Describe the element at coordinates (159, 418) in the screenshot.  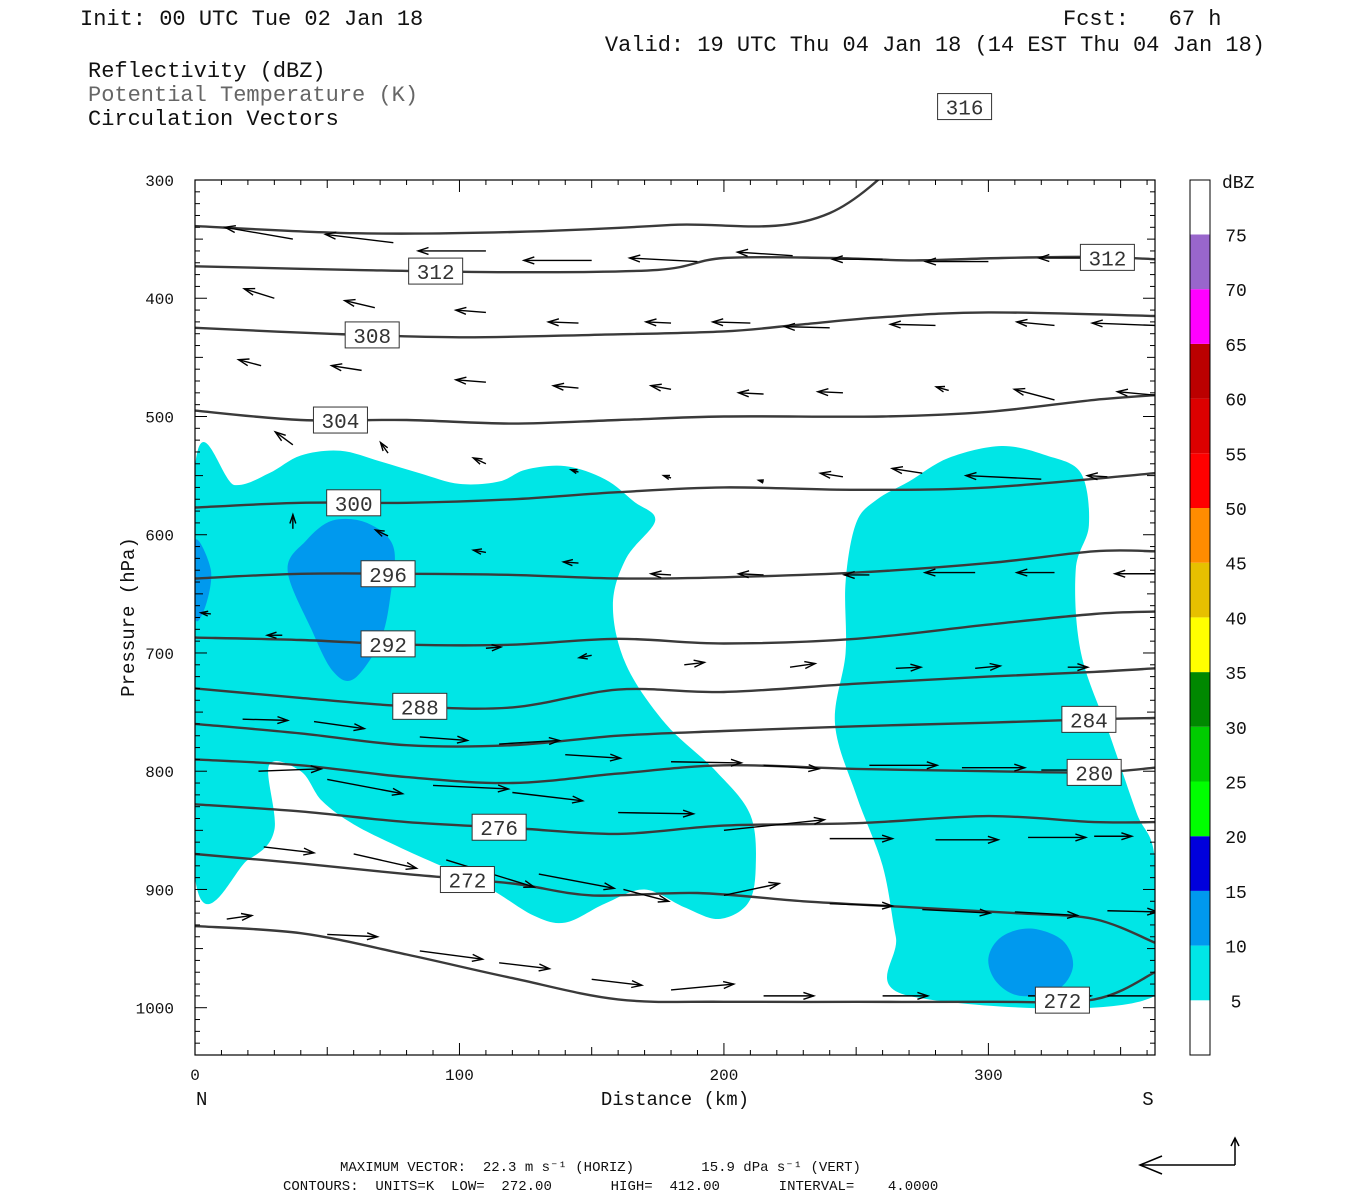
I see `y-tick-label: 500` at that location.